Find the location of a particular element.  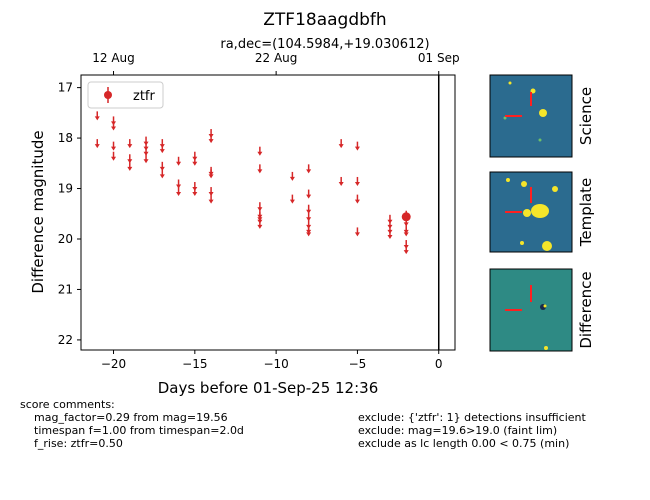

cutout-template-image is located at coordinates (531, 212).